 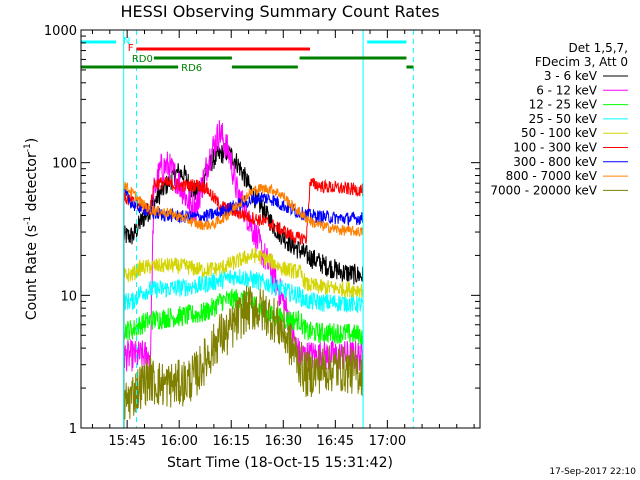 What do you see at coordinates (387, 441) in the screenshot?
I see `x-tick-label: 17:00` at bounding box center [387, 441].